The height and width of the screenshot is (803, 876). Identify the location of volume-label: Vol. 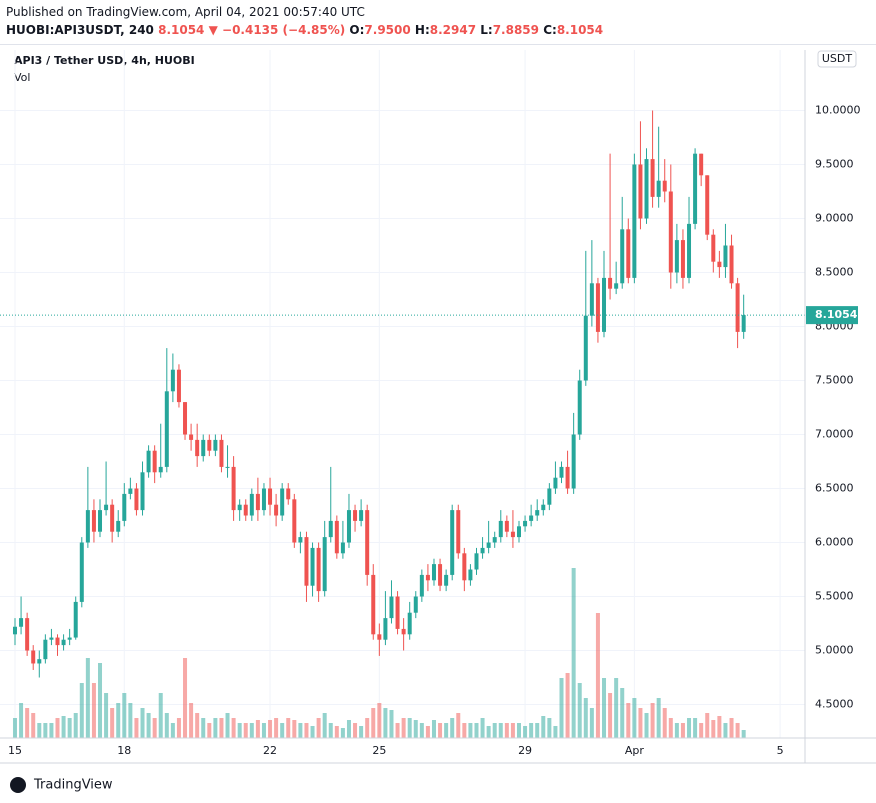
(22, 77).